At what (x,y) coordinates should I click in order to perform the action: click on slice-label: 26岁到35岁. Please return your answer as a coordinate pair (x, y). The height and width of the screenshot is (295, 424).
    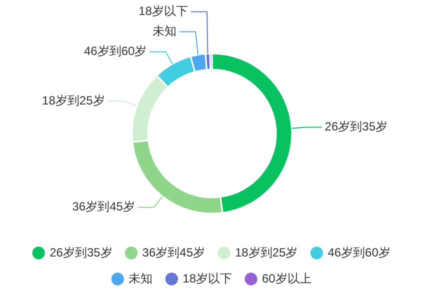
    Looking at the image, I should click on (356, 127).